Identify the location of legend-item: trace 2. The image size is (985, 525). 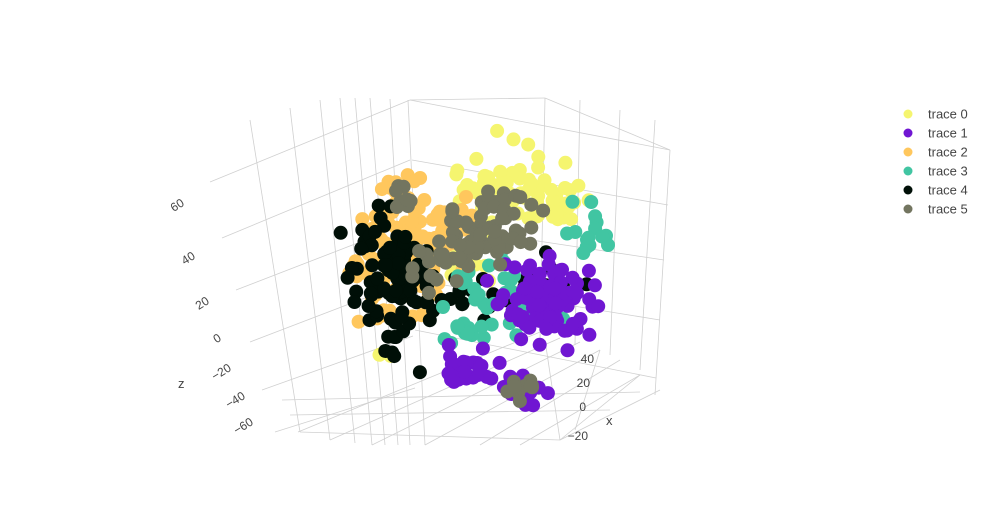
(935, 152).